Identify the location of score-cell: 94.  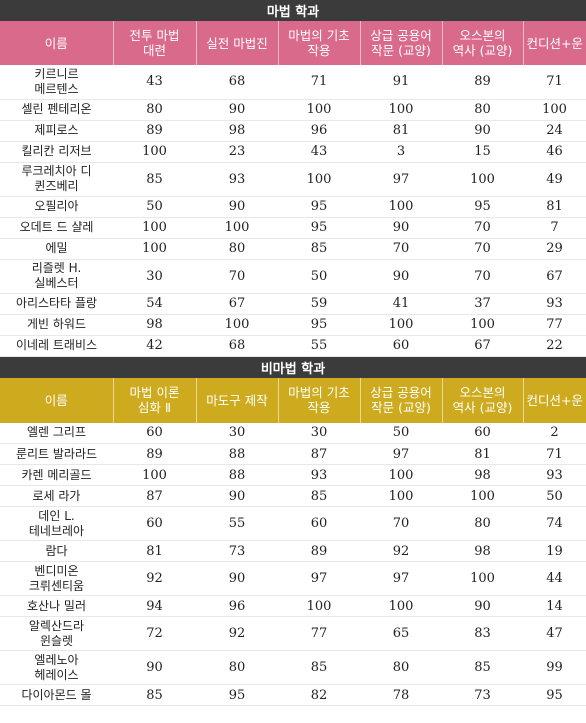
(154, 606).